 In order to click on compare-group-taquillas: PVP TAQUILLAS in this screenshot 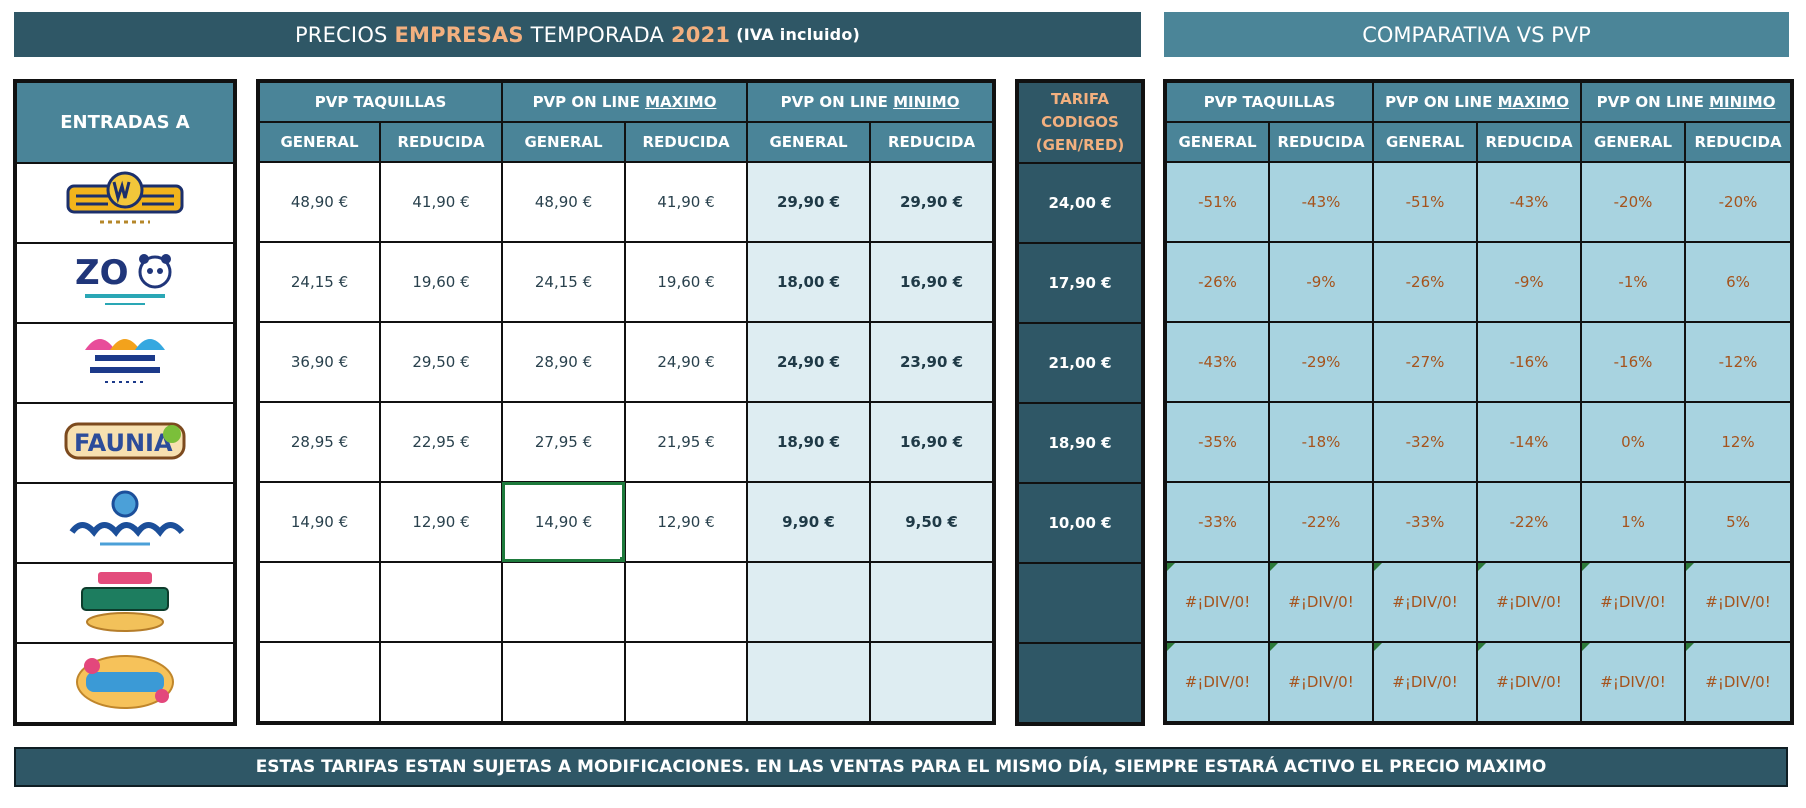, I will do `click(1269, 101)`.